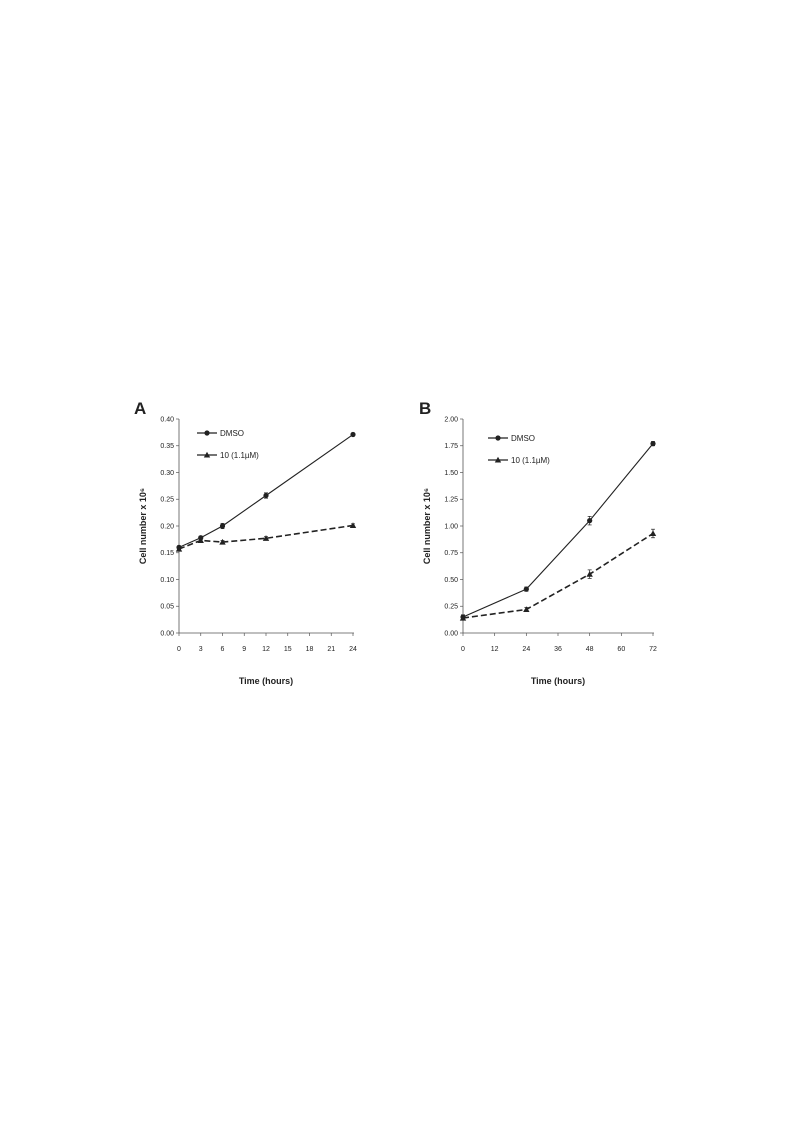 The width and height of the screenshot is (793, 1121). I want to click on panel-b-series-dmso, so click(558, 530).